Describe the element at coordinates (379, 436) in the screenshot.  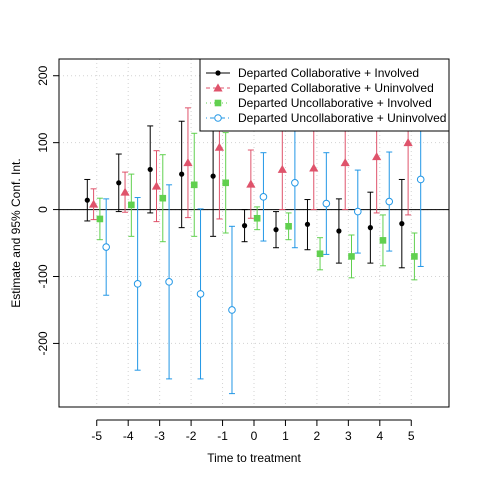
I see `x-tick-label: 4` at that location.